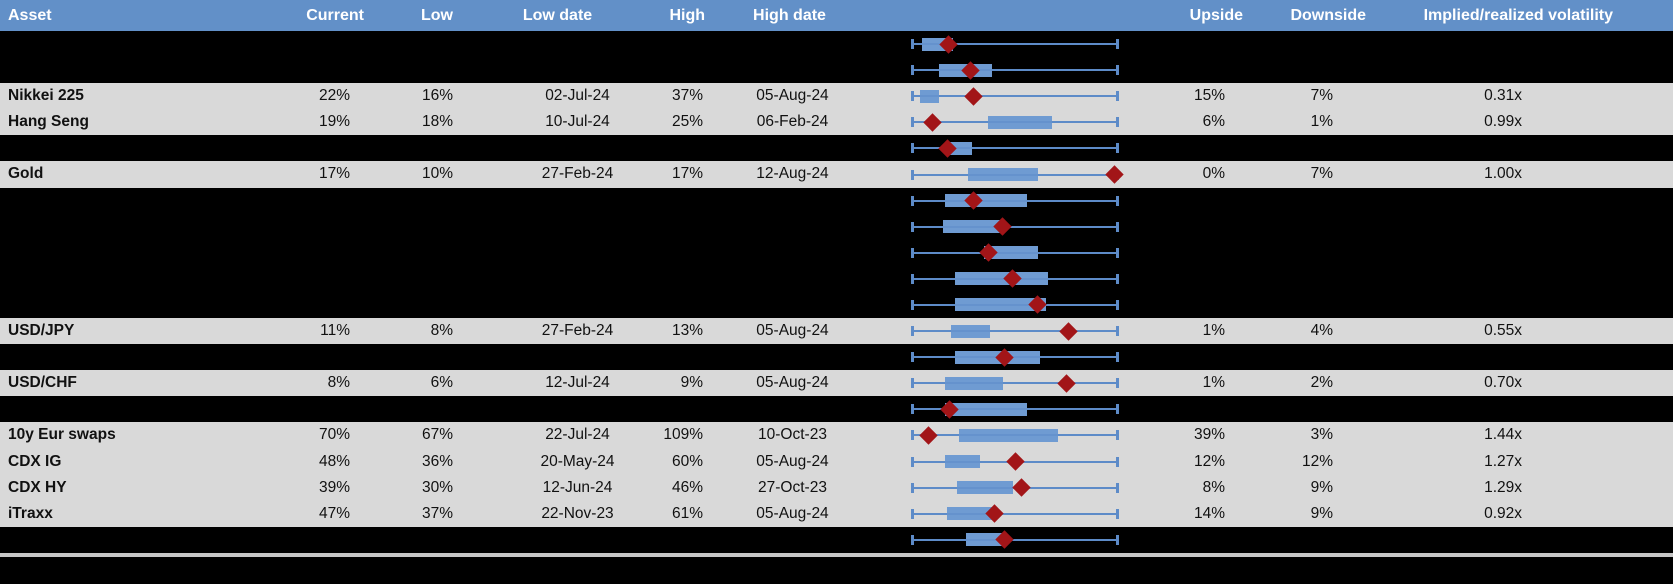 The height and width of the screenshot is (584, 1673). What do you see at coordinates (577, 122) in the screenshot?
I see `lowdate-cell: 10-Jul-24` at bounding box center [577, 122].